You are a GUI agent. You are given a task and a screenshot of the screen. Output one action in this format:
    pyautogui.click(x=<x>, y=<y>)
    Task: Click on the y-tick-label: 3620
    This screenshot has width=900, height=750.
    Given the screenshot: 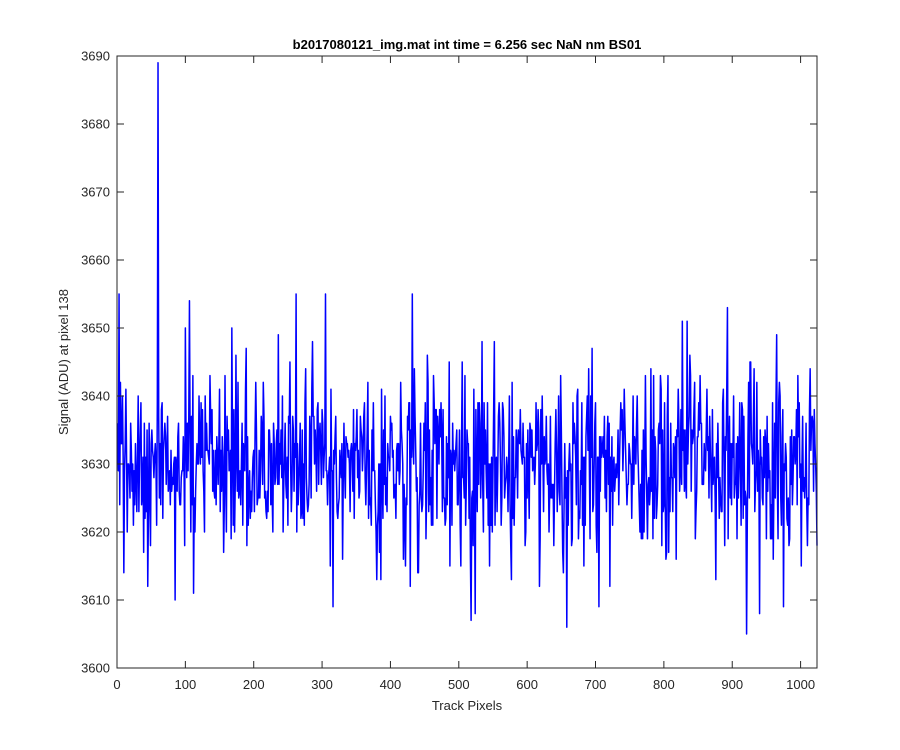 What is the action you would take?
    pyautogui.click(x=95, y=532)
    